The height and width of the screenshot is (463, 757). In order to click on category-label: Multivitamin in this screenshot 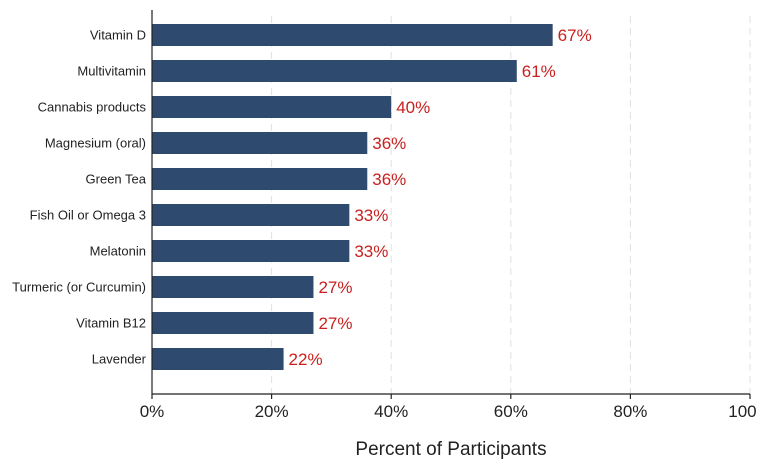, I will do `click(111, 71)`.